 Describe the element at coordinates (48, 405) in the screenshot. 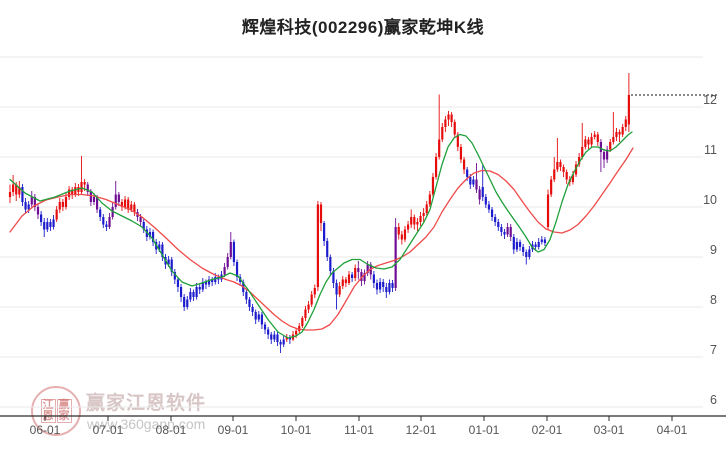

I see `seal-char: 江` at that location.